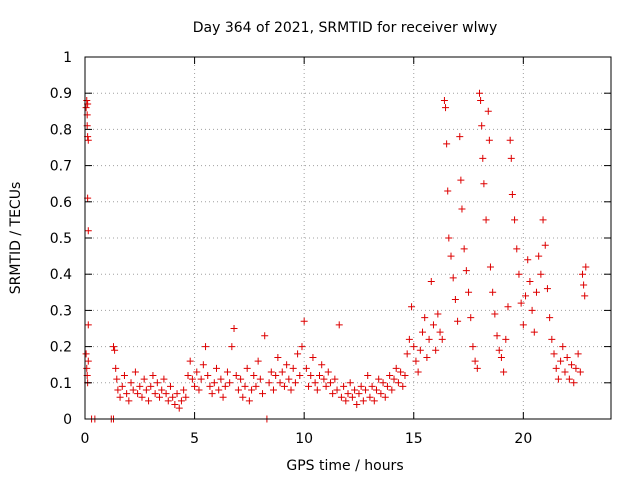 Image resolution: width=640 pixels, height=480 pixels. What do you see at coordinates (194, 439) in the screenshot?
I see `x-tick-label: 5` at bounding box center [194, 439].